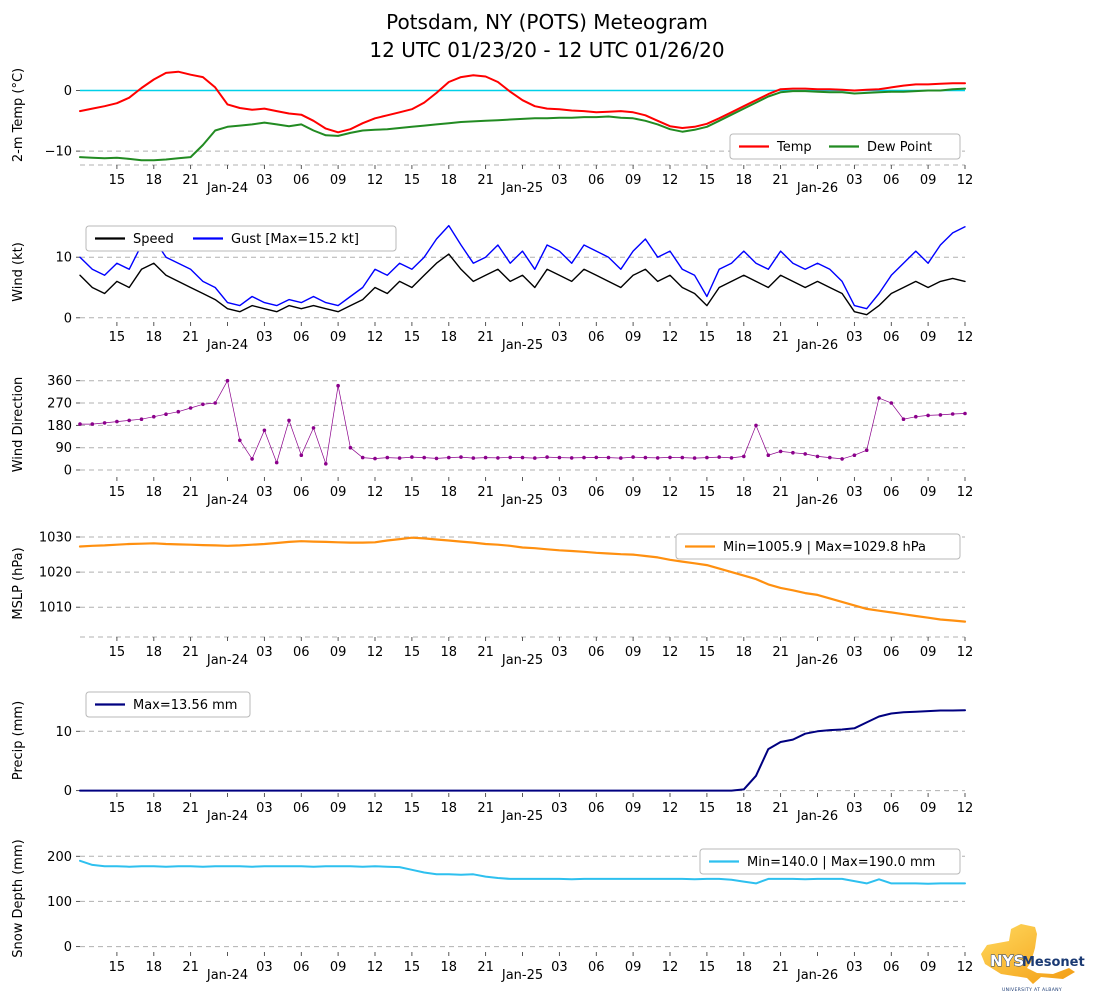 The width and height of the screenshot is (1094, 1001). Describe the element at coordinates (18, 583) in the screenshot. I see `y-axis-label: MSLP (hPa)` at that location.